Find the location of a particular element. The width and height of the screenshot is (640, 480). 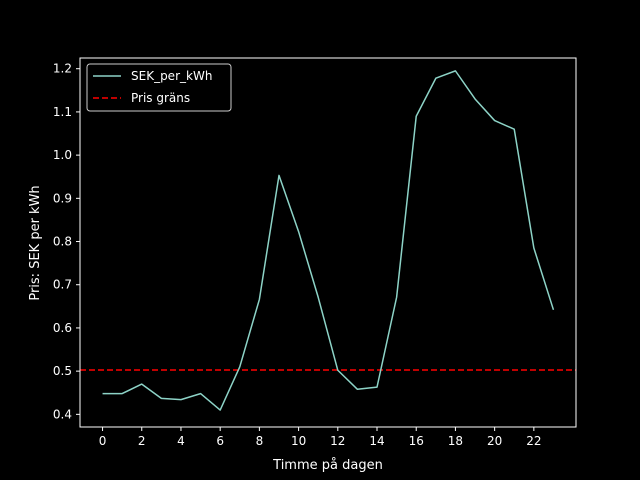

x-tick-label: 20 is located at coordinates (494, 441).